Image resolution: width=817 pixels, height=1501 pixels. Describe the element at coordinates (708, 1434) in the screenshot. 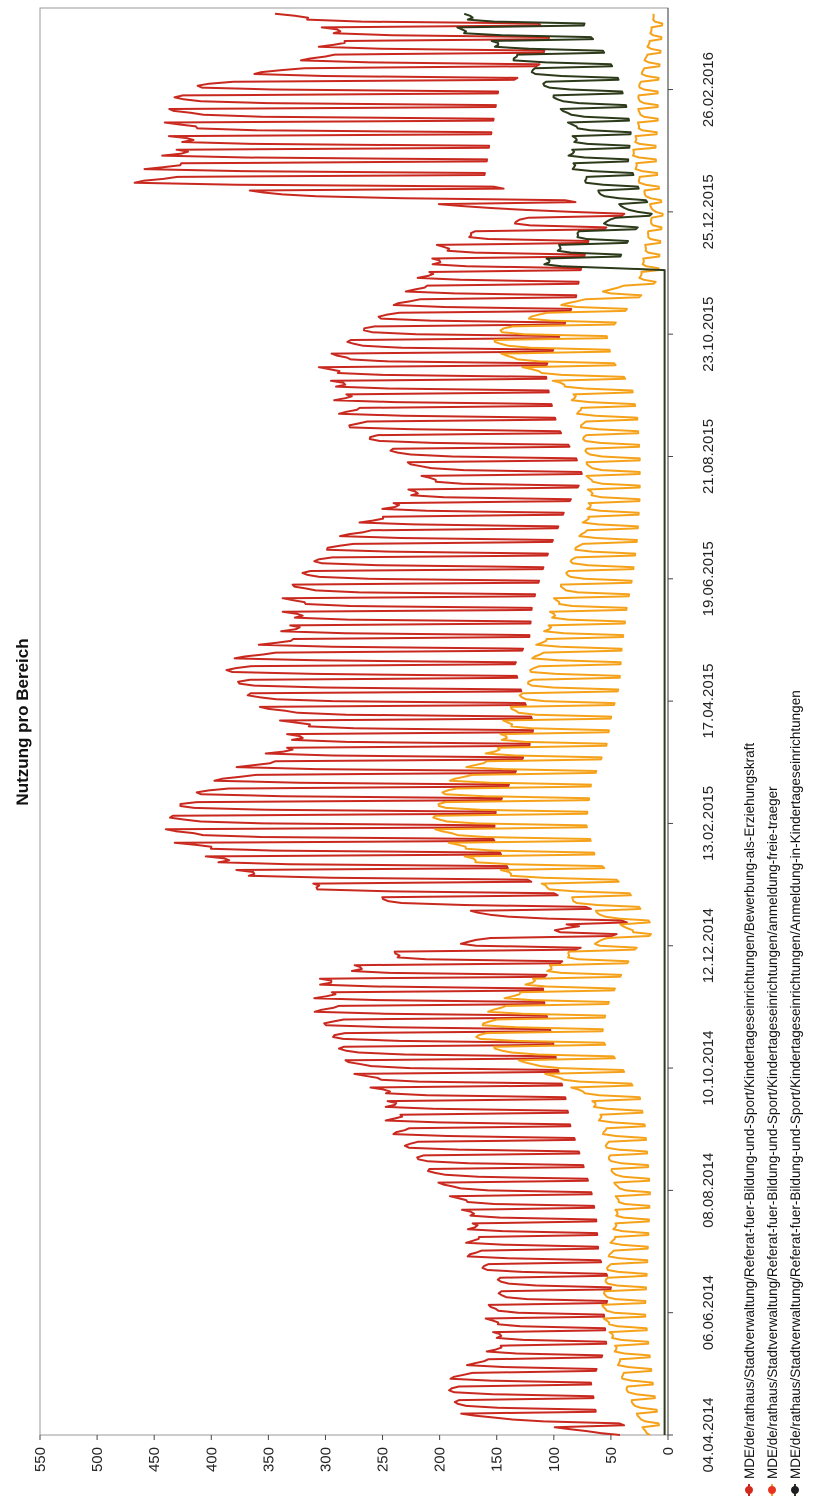

I see `date-tick-label: 04.04.2014` at that location.